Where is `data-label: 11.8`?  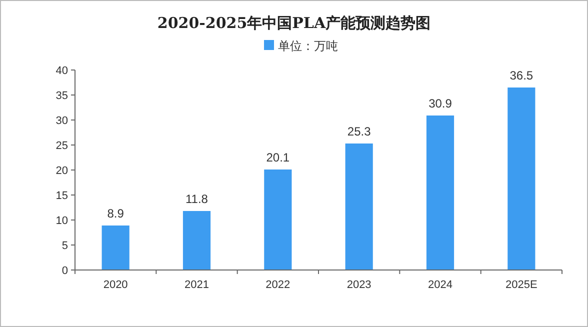 data-label: 11.8 is located at coordinates (197, 199).